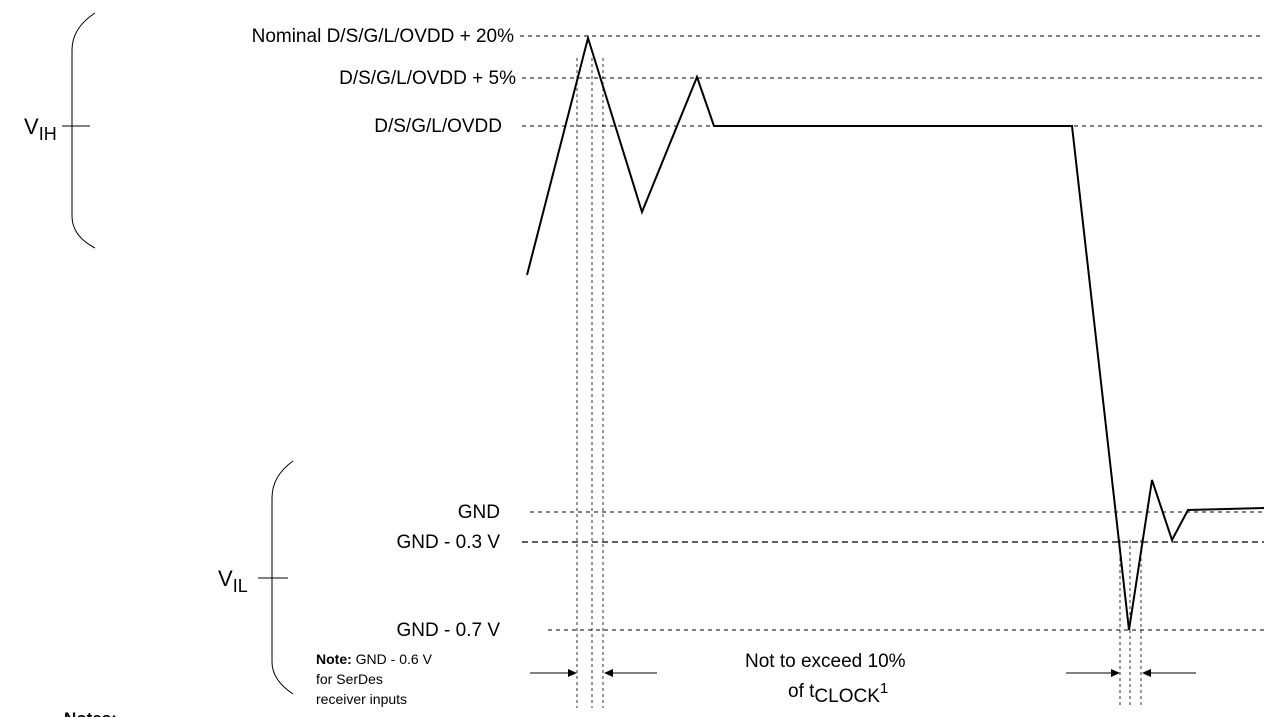 This screenshot has width=1264, height=717. Describe the element at coordinates (608, 673) in the screenshot. I see `arrow-rise-left-head` at that location.